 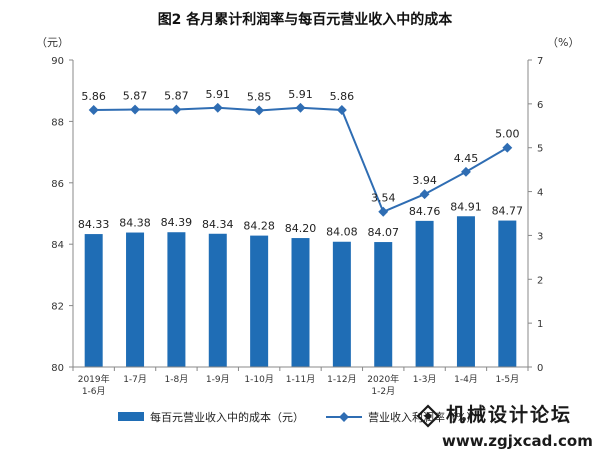 What do you see at coordinates (57, 368) in the screenshot?
I see `left-tick-label: 80` at bounding box center [57, 368].